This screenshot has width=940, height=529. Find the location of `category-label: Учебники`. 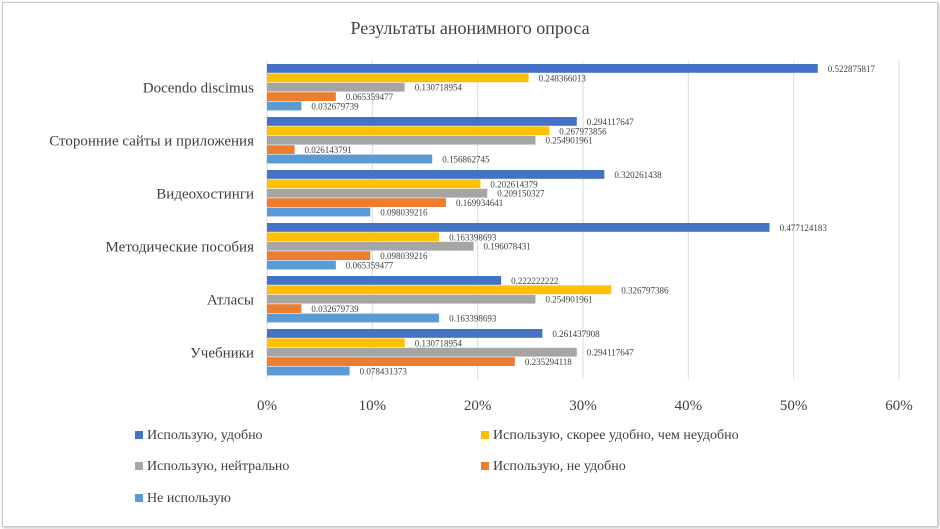

category-label: Учебники is located at coordinates (222, 354).